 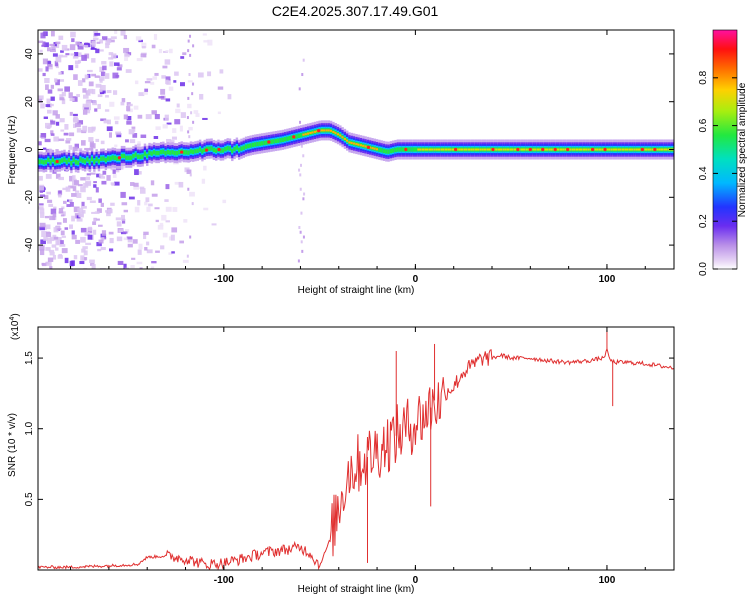 What do you see at coordinates (224, 580) in the screenshot?
I see `x-tick-label: -100` at bounding box center [224, 580].